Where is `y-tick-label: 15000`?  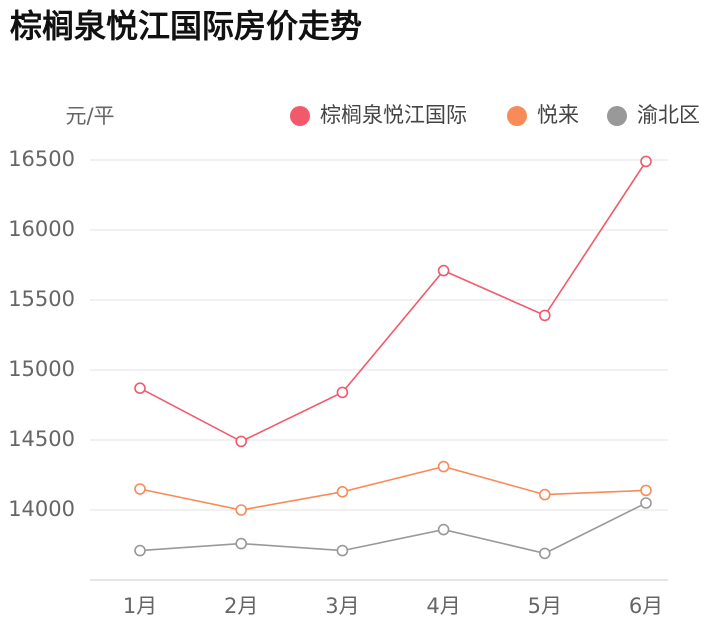
y-tick-label: 15000 is located at coordinates (41, 369).